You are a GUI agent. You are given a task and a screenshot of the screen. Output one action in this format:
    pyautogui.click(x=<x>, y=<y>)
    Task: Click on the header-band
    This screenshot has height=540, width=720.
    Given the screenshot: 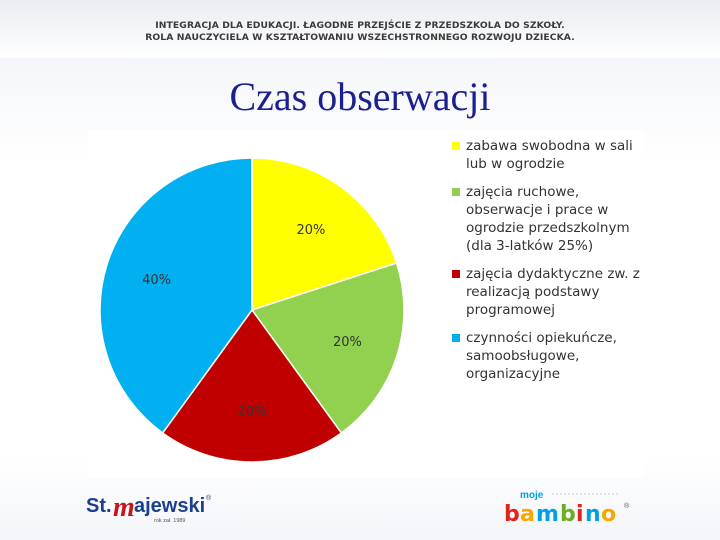 What is the action you would take?
    pyautogui.click(x=360, y=29)
    